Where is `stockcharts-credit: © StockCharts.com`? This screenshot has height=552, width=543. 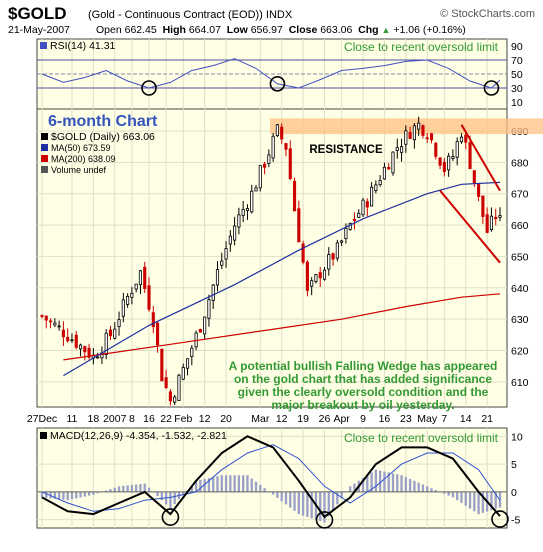 stockcharts-credit: © StockCharts.com is located at coordinates (487, 14).